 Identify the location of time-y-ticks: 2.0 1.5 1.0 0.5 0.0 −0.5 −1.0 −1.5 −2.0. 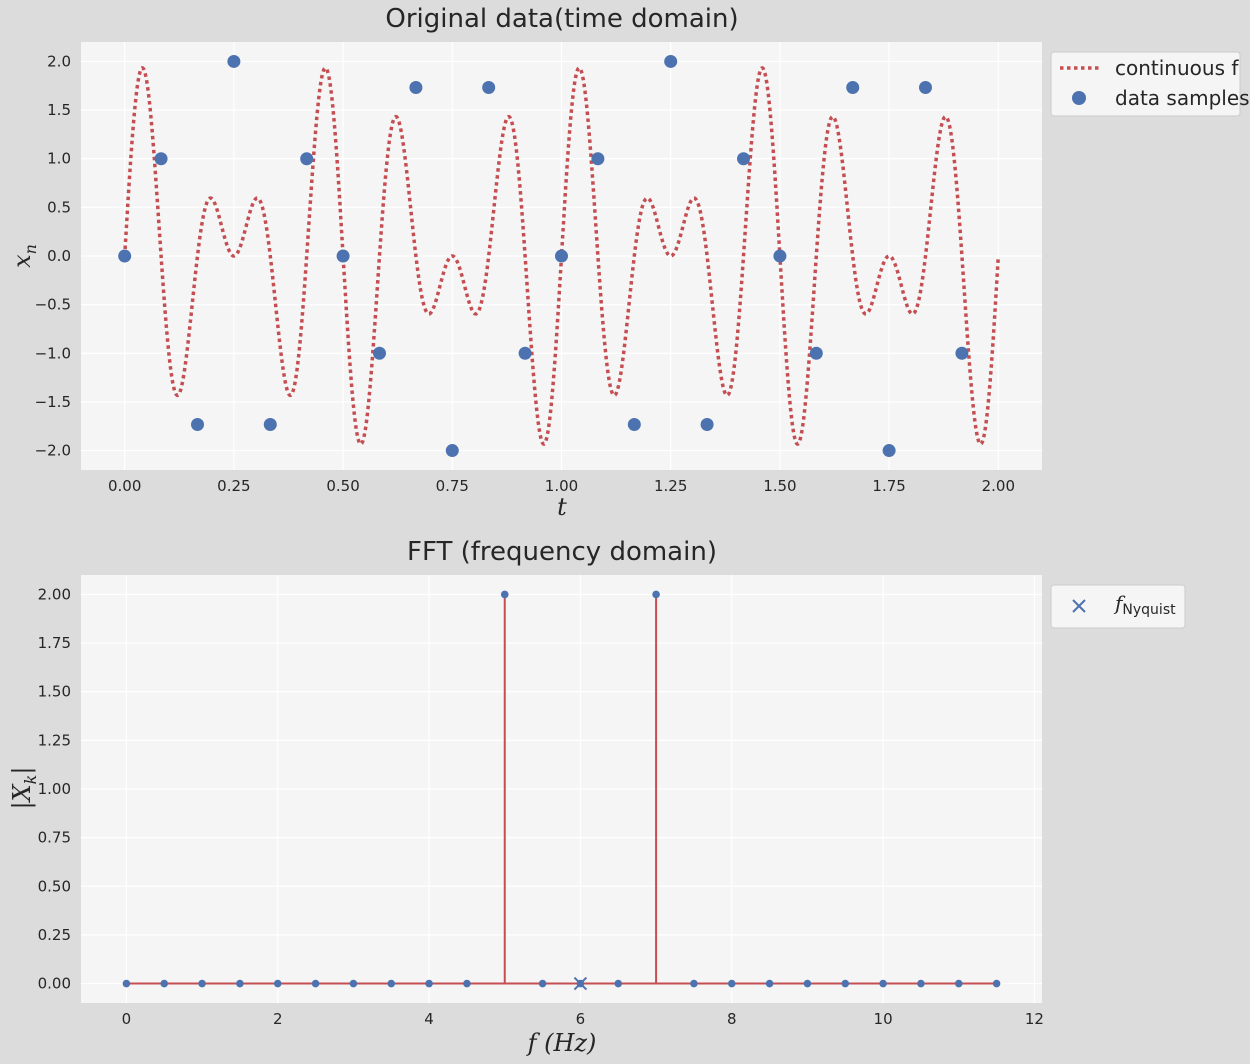
(53, 255).